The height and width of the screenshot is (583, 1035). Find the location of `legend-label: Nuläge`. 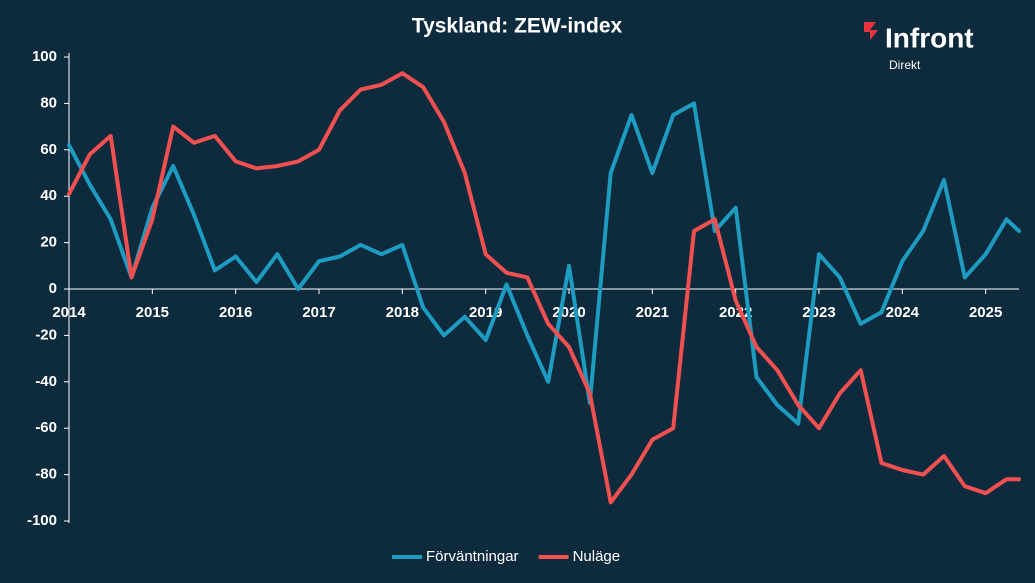

legend-label: Nuläge is located at coordinates (597, 556).